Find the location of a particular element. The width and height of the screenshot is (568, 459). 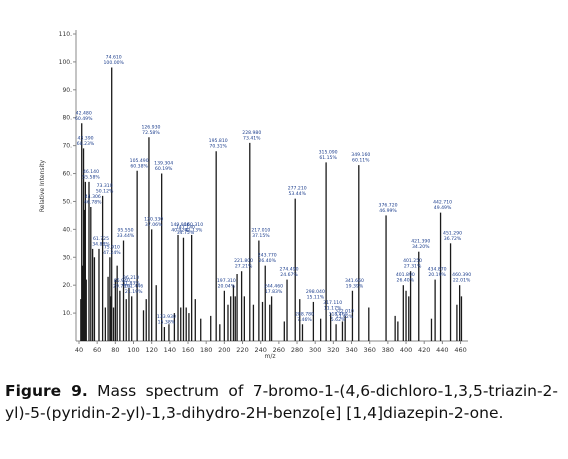

y-tick-label: 40. is located at coordinates (67, 229).